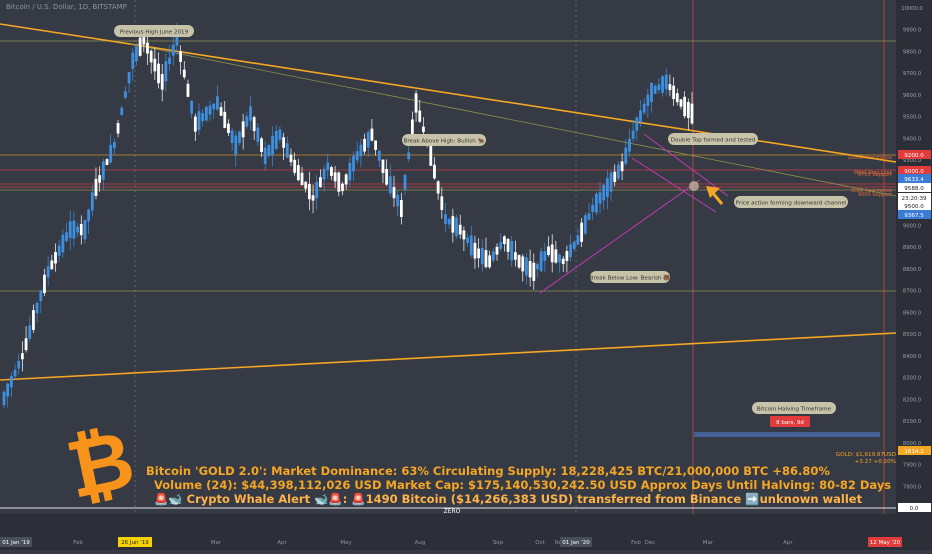  Describe the element at coordinates (452, 511) in the screenshot. I see `level-label-zero: ZERO` at that location.